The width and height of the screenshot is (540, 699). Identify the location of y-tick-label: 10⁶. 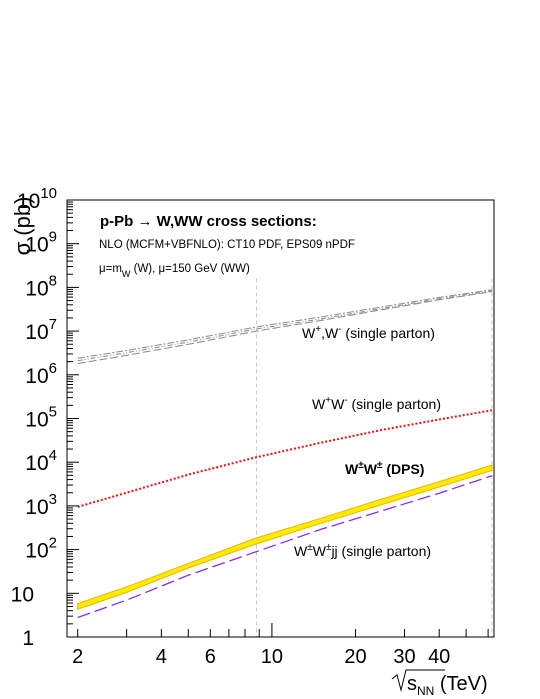
(41, 374).